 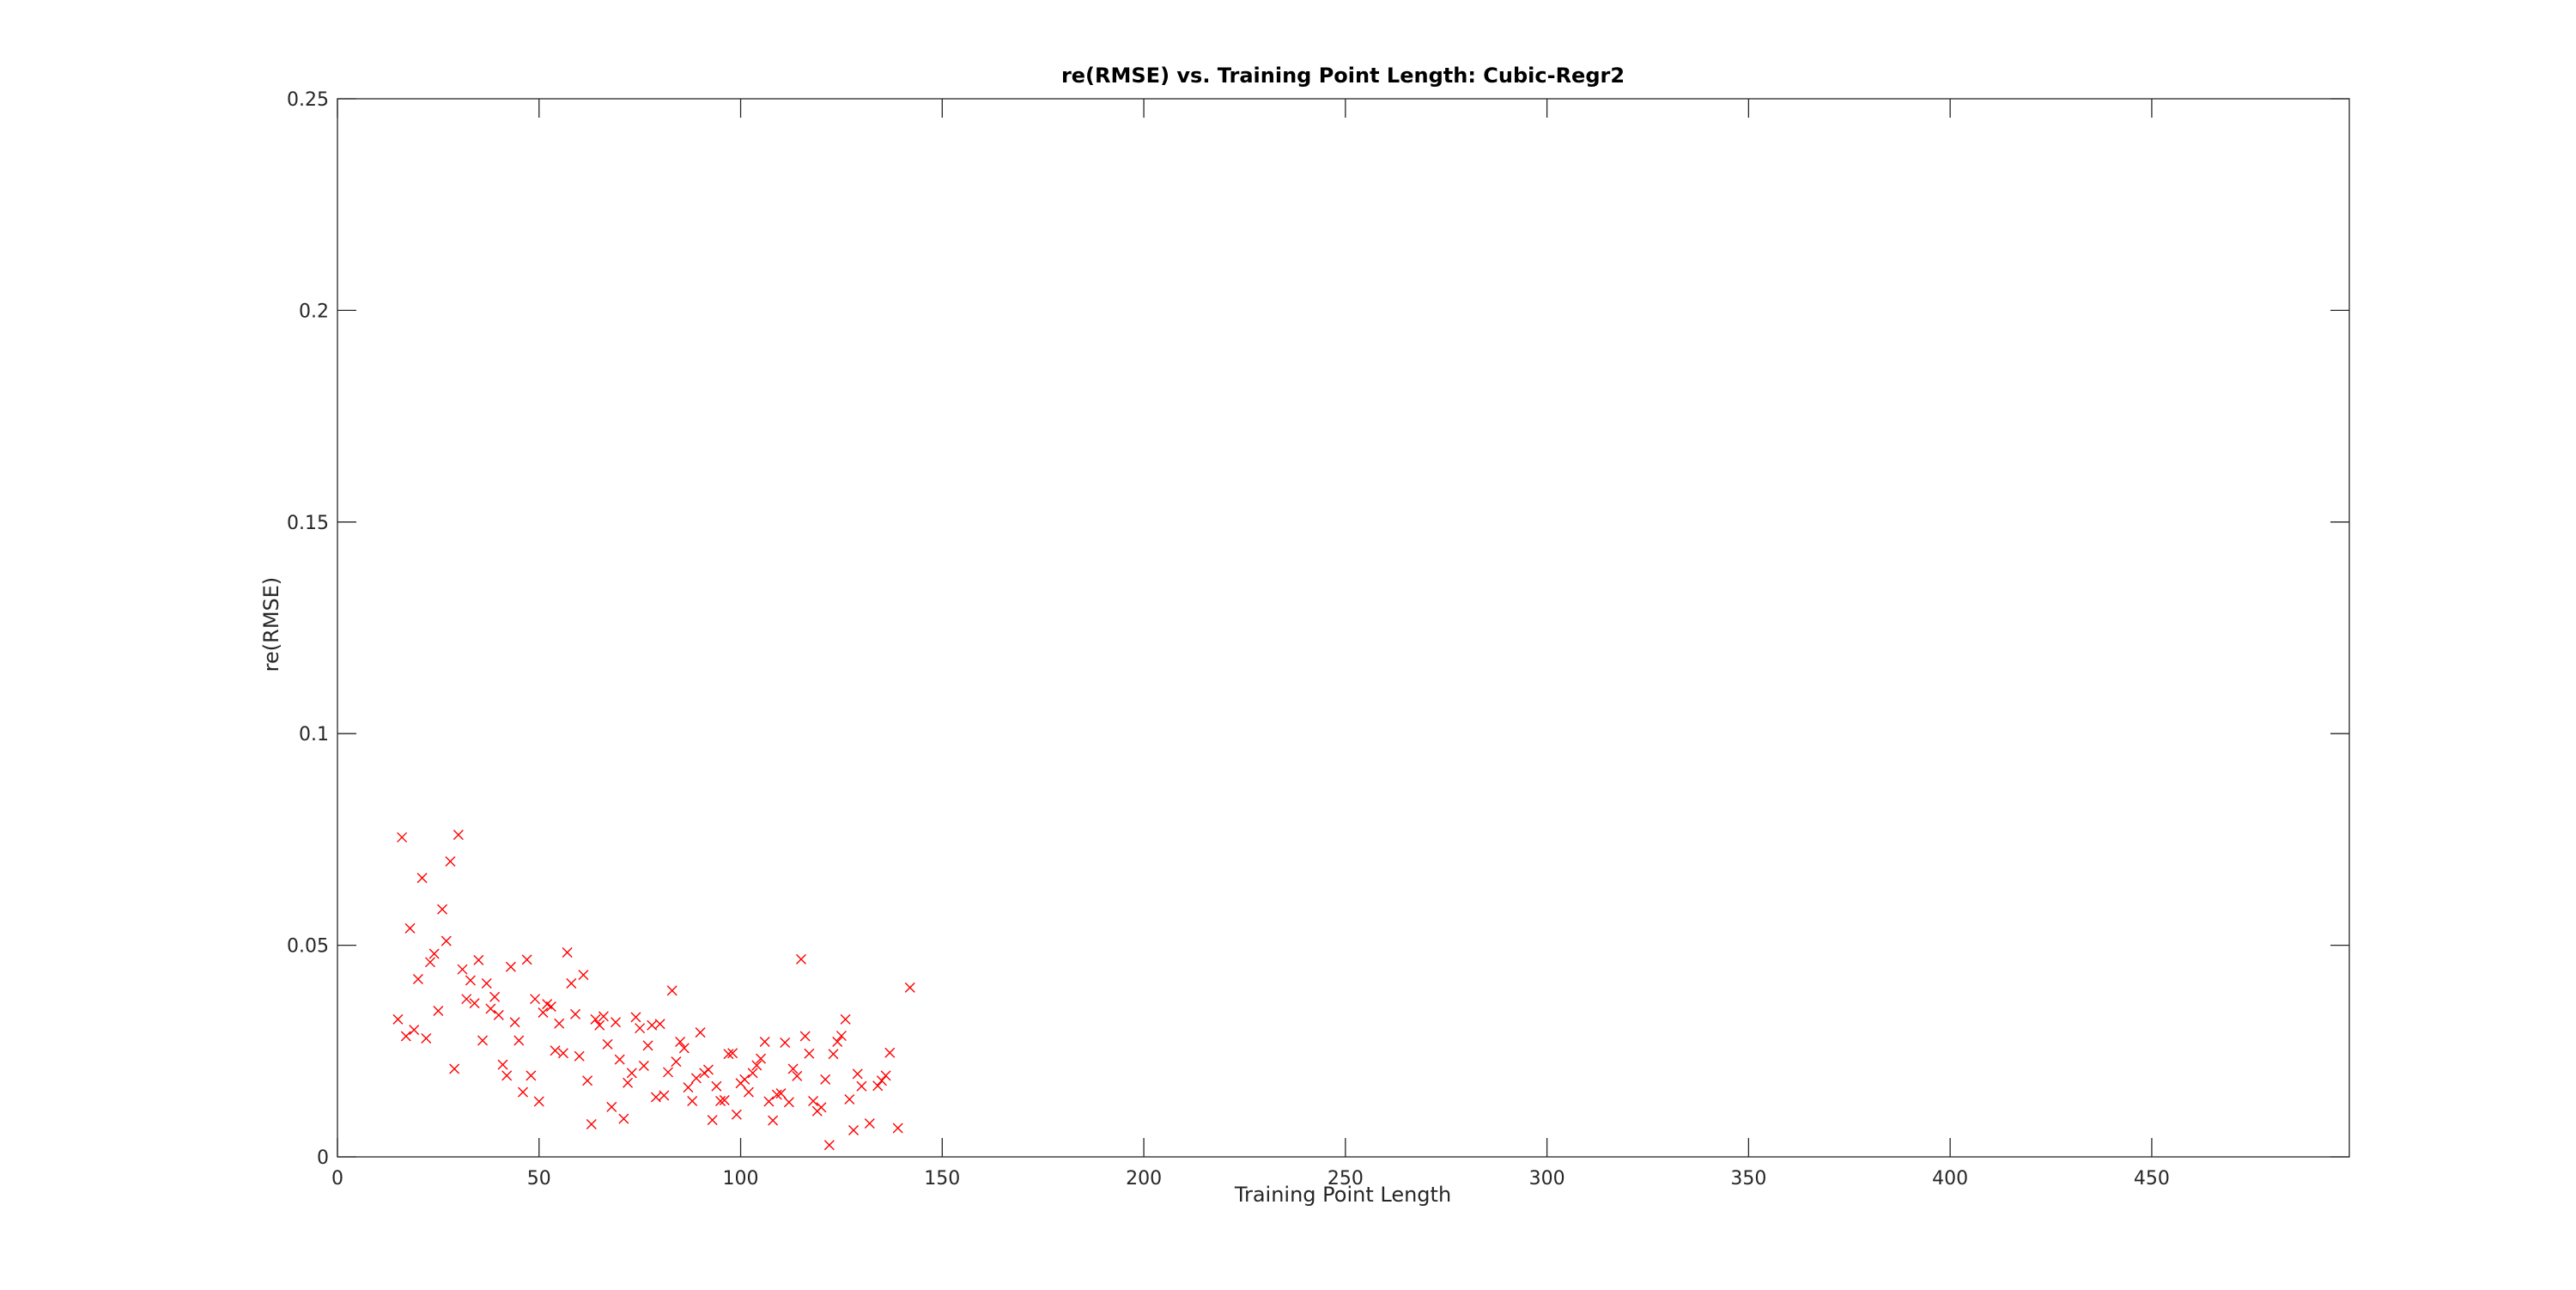 I want to click on x-tick-label: 250, so click(x=1345, y=1179).